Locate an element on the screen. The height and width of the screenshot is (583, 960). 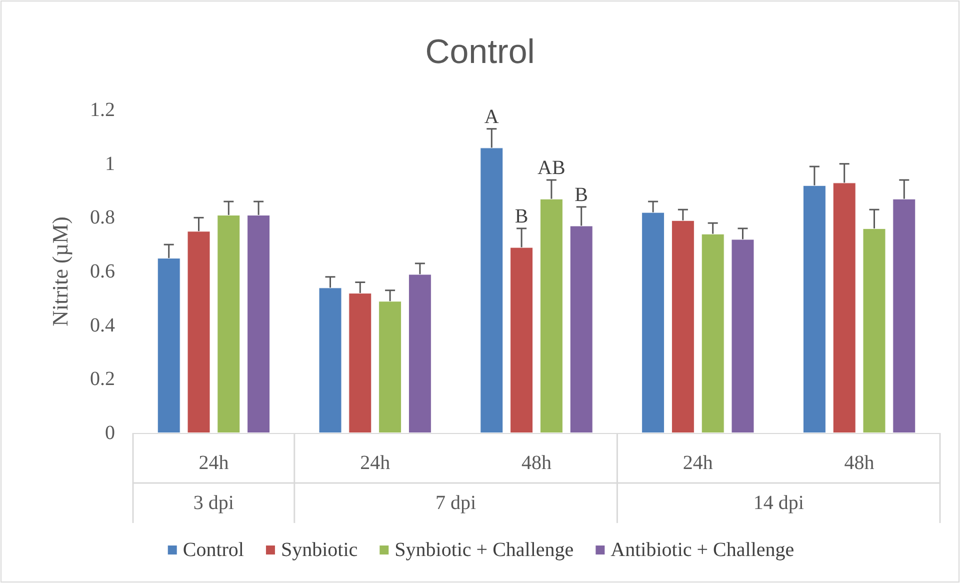
y-tick-label: 0 is located at coordinates (110, 433).